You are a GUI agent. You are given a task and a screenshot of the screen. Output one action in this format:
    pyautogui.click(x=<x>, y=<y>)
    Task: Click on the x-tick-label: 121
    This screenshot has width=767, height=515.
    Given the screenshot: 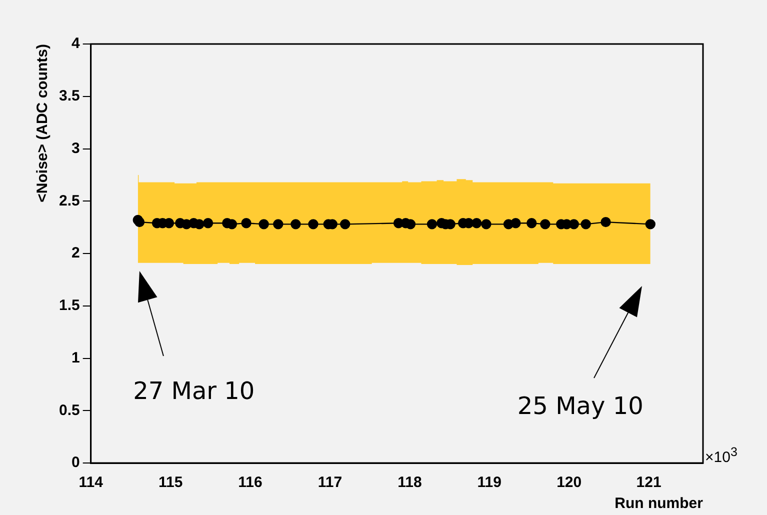 What is the action you would take?
    pyautogui.click(x=649, y=483)
    